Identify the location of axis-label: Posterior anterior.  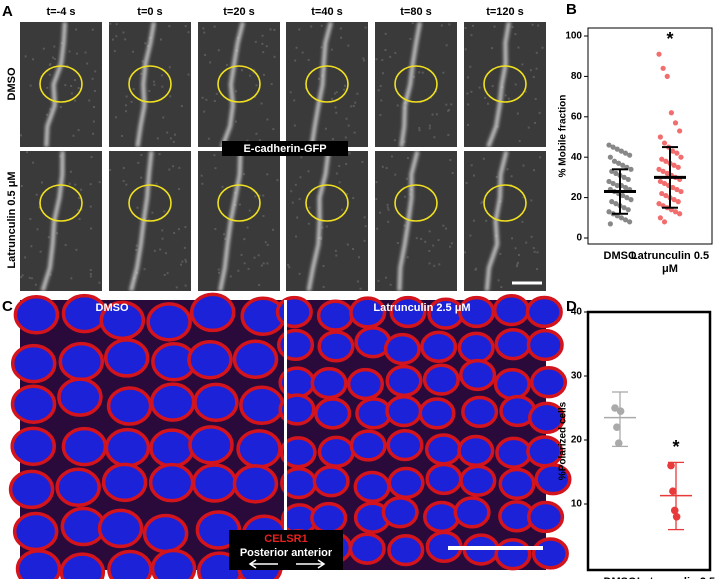
(286, 553).